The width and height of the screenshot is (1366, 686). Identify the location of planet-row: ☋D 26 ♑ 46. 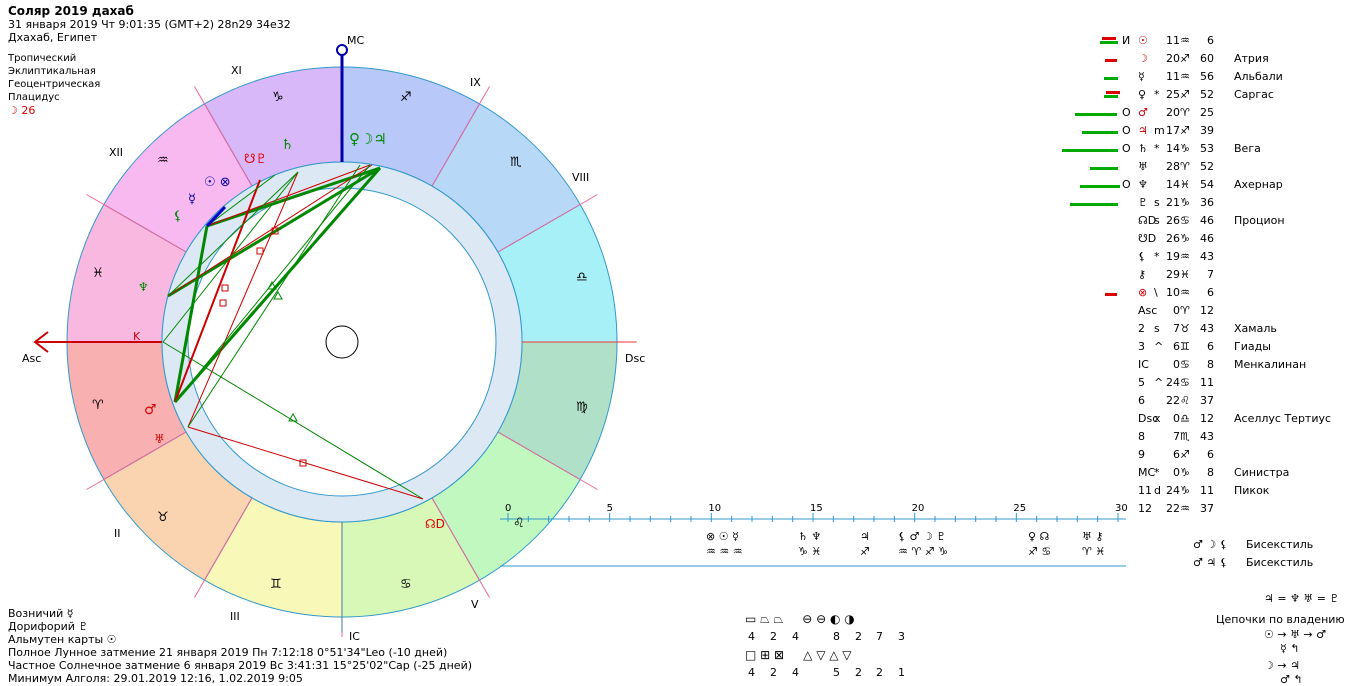
(1210, 239).